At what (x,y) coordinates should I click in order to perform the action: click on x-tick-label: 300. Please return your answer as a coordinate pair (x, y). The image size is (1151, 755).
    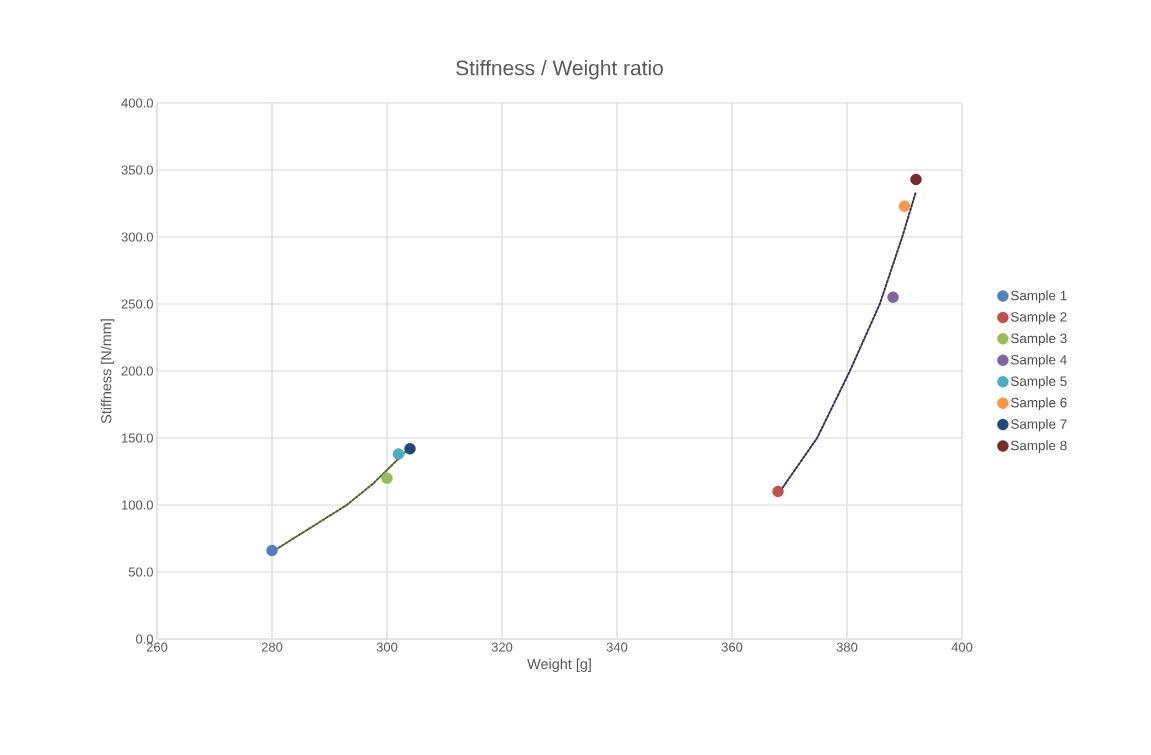
    Looking at the image, I should click on (387, 647).